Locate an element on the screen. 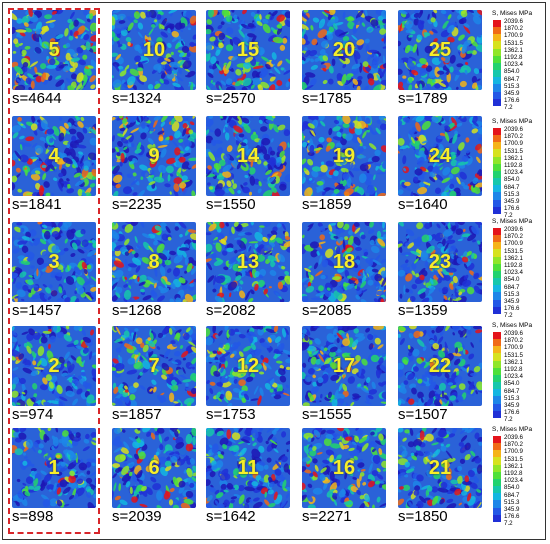 The height and width of the screenshot is (544, 550). stress-panel-9: 9 s=2235 is located at coordinates (154, 170).